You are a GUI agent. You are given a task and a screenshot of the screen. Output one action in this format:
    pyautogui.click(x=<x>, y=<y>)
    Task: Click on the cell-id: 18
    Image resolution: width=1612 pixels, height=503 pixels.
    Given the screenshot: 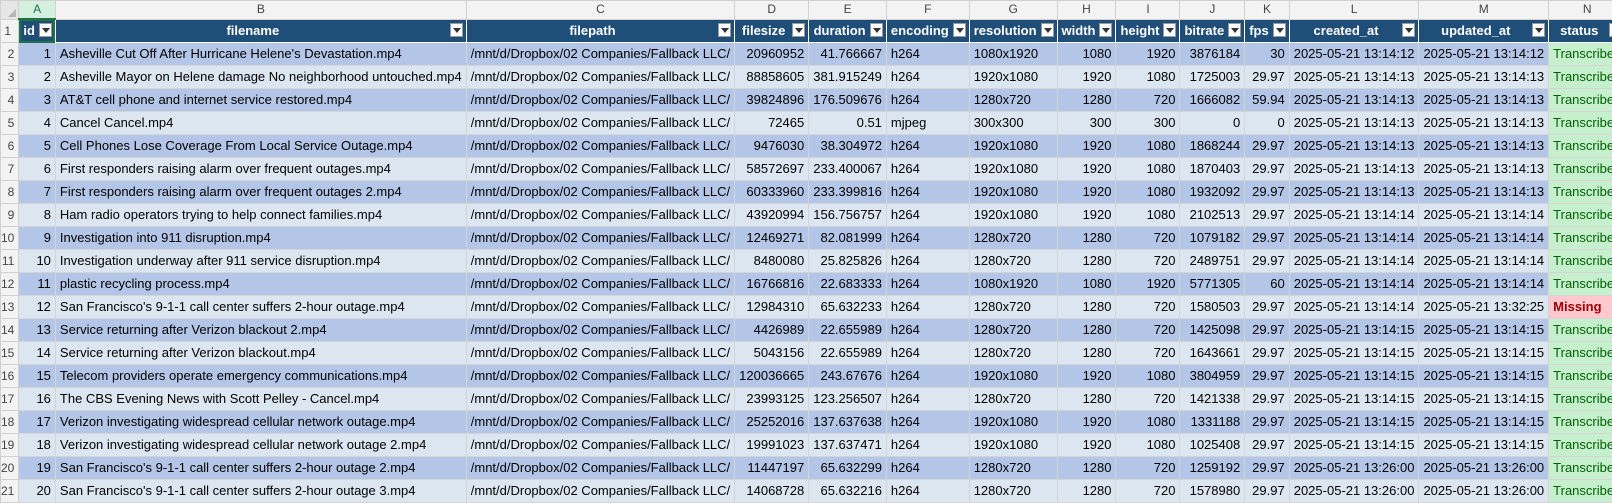 What is the action you would take?
    pyautogui.click(x=37, y=445)
    